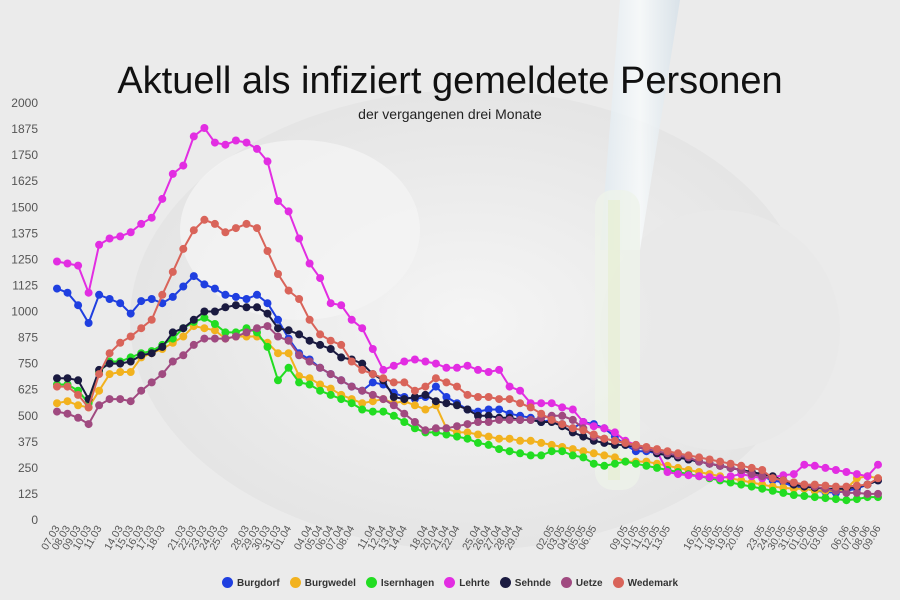 This screenshot has width=900, height=600. I want to click on legend-label: Sehnde, so click(532, 583).